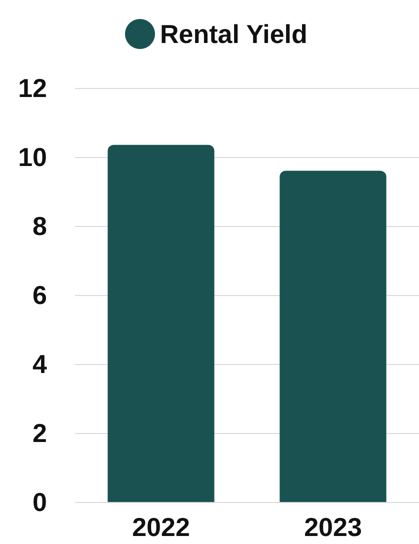  What do you see at coordinates (32, 88) in the screenshot?
I see `y-tick-label: 12` at bounding box center [32, 88].